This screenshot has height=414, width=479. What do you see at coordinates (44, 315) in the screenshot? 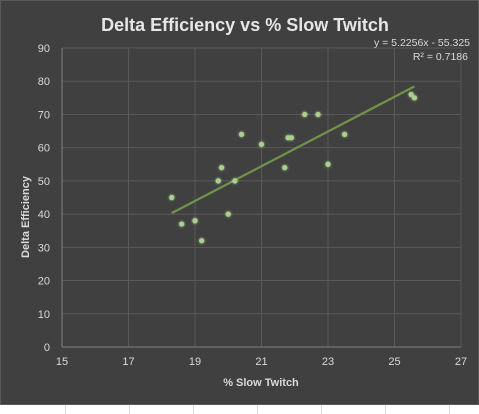
I see `y-tick-label: 10` at bounding box center [44, 315].